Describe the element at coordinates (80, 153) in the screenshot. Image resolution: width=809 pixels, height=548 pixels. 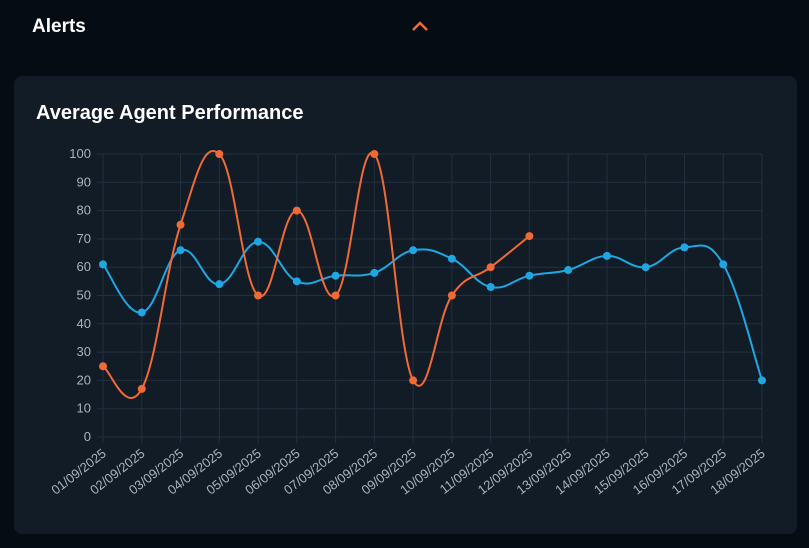
I see `y-tick-label: 100` at that location.